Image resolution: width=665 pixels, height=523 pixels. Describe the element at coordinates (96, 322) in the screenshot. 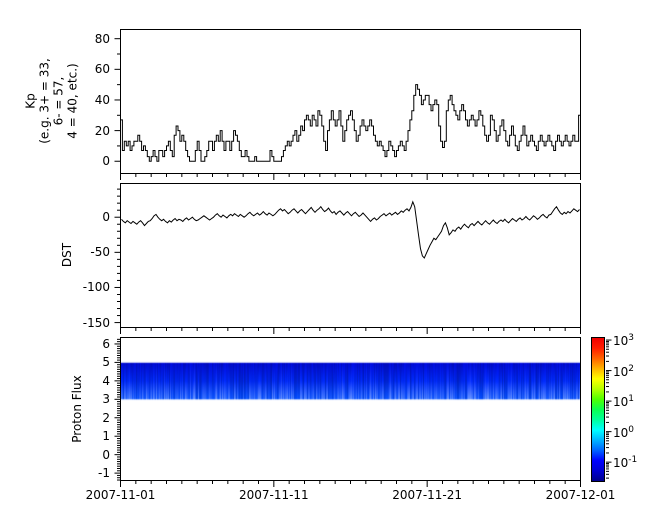

I see `dst-ytick-label: -150` at that location.